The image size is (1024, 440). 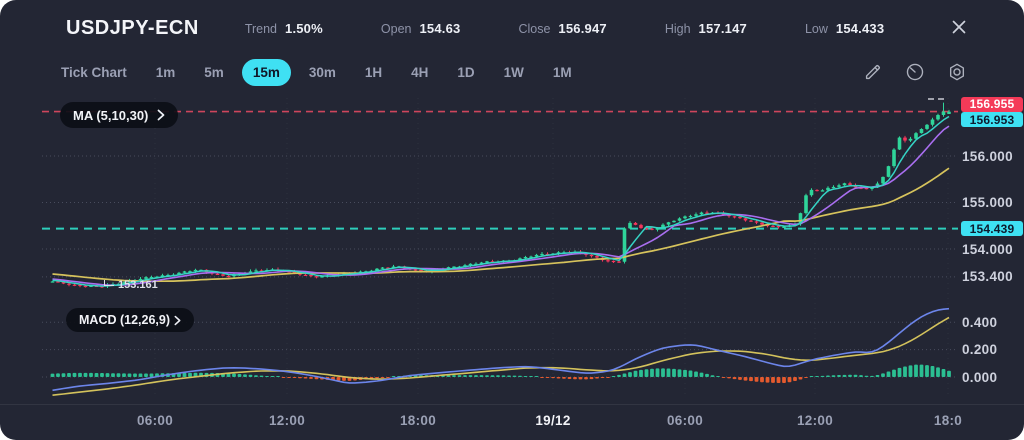 I want to click on metric-close: Close 156.947, so click(x=562, y=28).